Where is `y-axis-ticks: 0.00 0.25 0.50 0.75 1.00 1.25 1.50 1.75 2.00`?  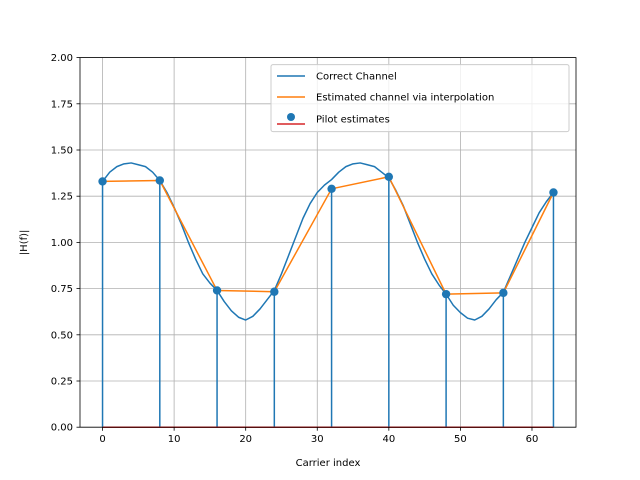 y-axis-ticks: 0.00 0.25 0.50 0.75 1.00 1.25 1.50 1.75 2.00 is located at coordinates (65, 243).